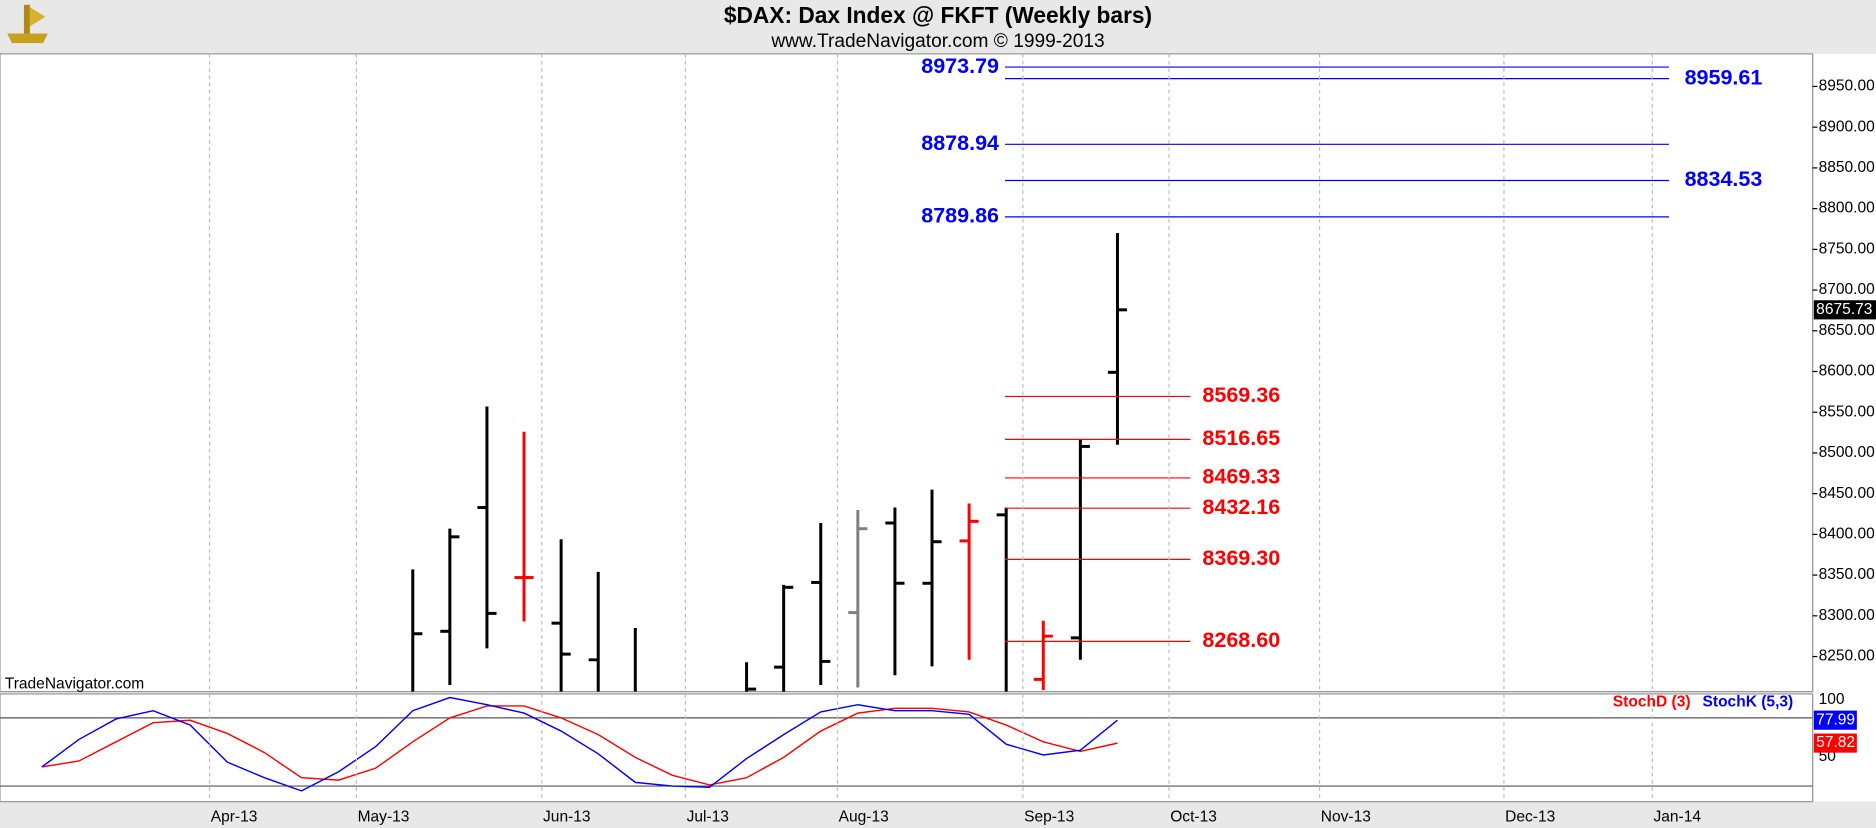  Describe the element at coordinates (1724, 77) in the screenshot. I see `level-label: 8959.61` at that location.